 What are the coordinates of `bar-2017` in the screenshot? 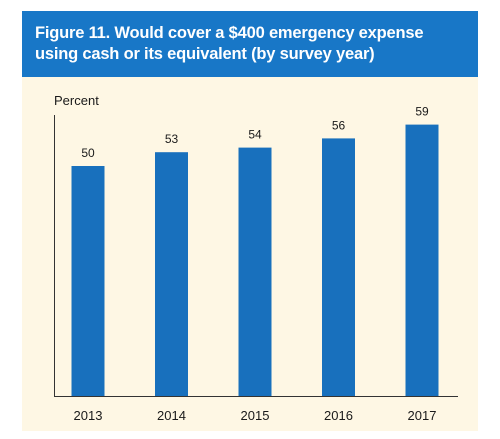 It's located at (422, 260).